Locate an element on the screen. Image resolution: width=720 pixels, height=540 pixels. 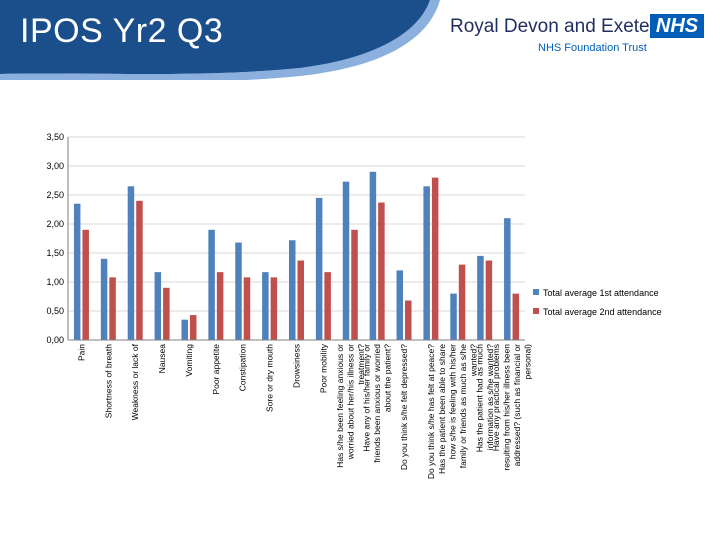
y-tick-label: 0,50 is located at coordinates (55, 311).